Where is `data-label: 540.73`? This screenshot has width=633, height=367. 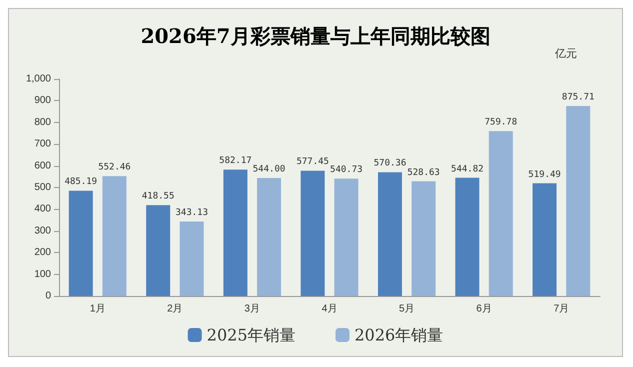
data-label: 540.73 is located at coordinates (346, 170).